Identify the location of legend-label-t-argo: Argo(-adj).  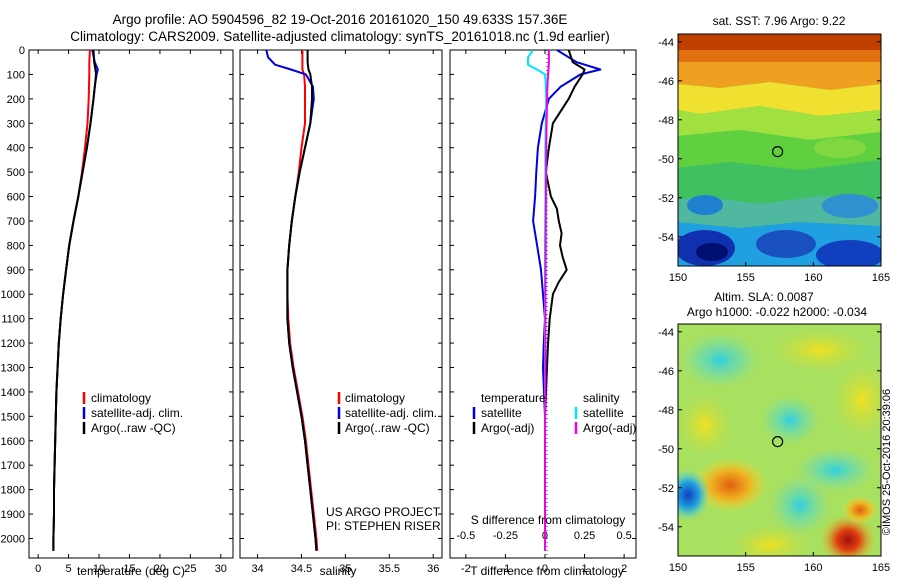
(507, 428).